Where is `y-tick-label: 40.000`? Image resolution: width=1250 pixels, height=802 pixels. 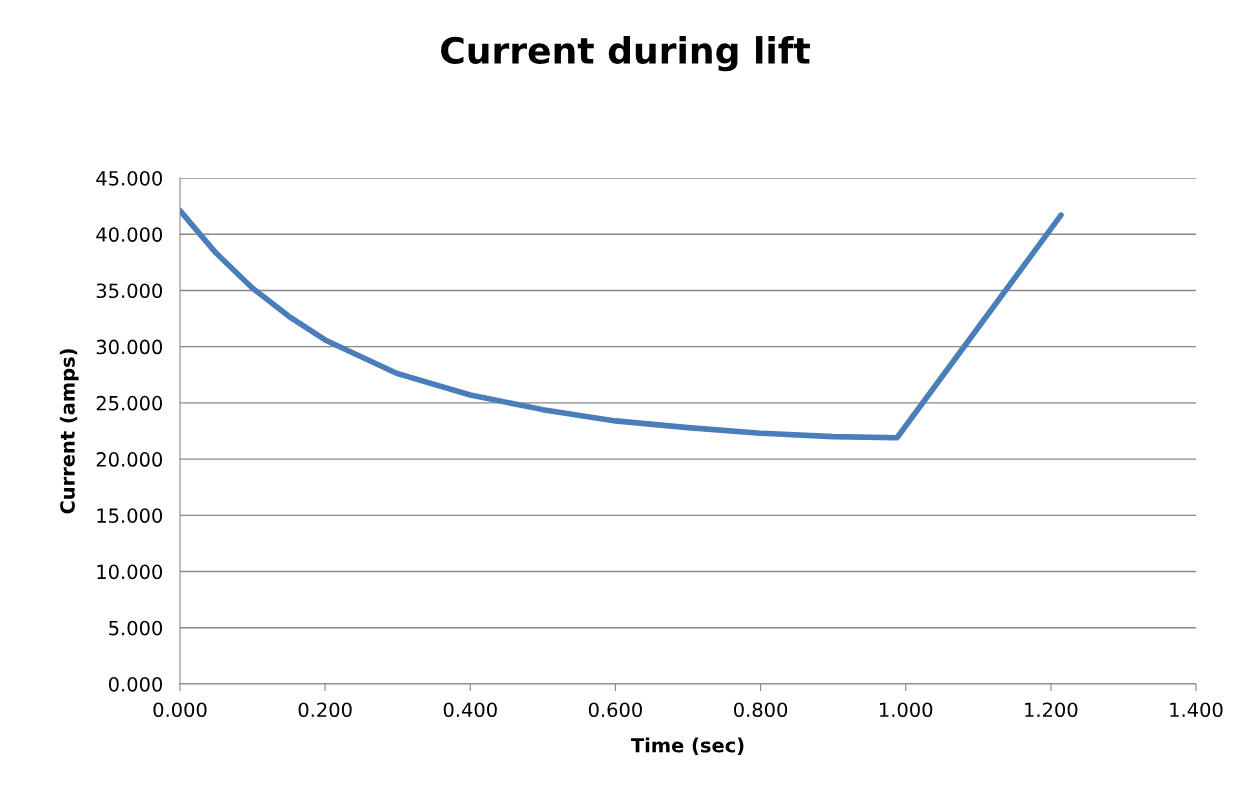
y-tick-label: 40.000 is located at coordinates (129, 234).